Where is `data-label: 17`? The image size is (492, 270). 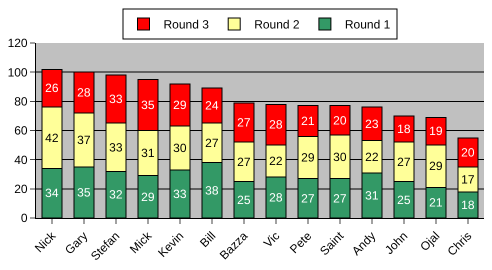
data-label: 17 is located at coordinates (468, 179).